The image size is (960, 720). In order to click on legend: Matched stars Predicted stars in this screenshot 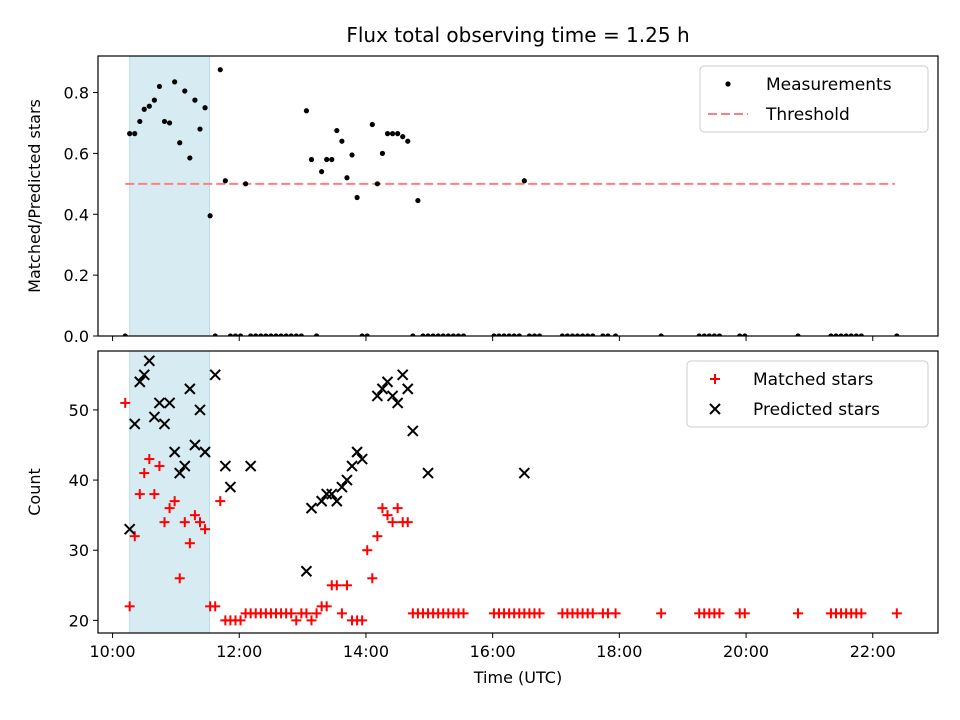, I will do `click(807, 394)`.